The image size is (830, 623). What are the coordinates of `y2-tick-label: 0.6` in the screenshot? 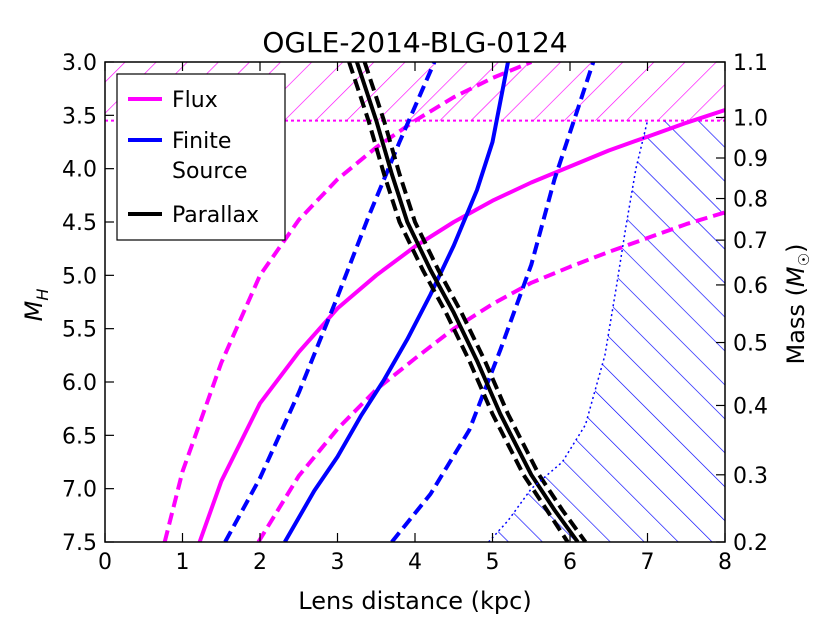 It's located at (750, 286).